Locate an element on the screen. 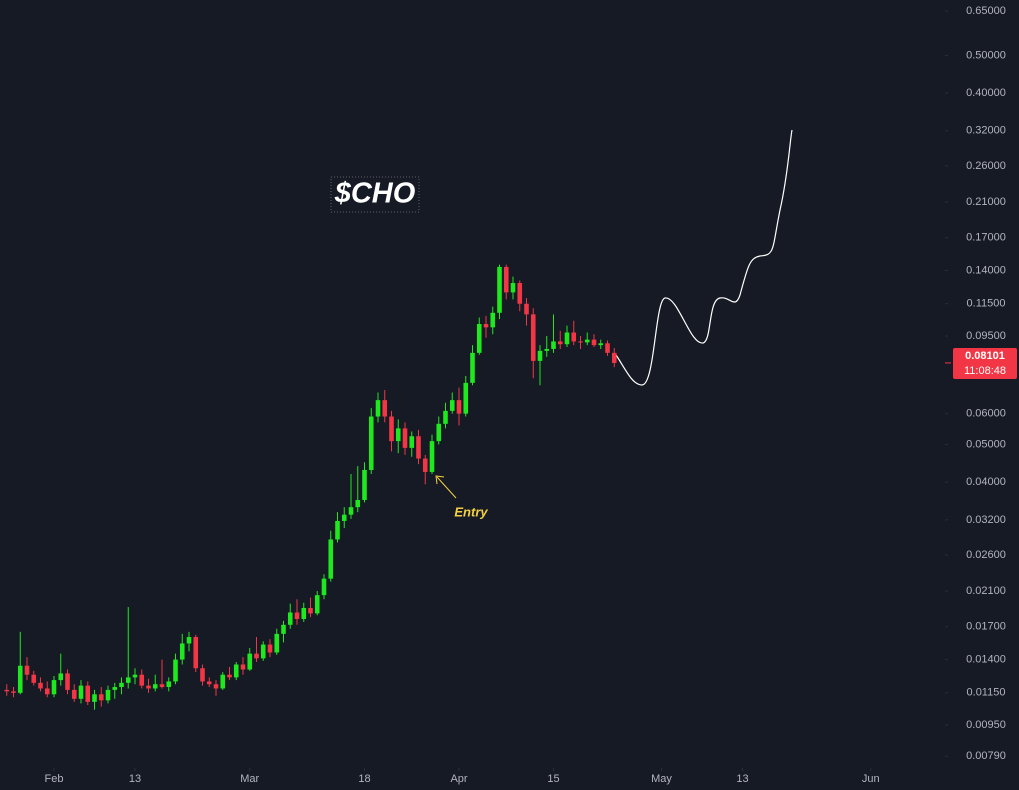 Image resolution: width=1019 pixels, height=790 pixels. y-tick-label: 0.09500 is located at coordinates (986, 336).